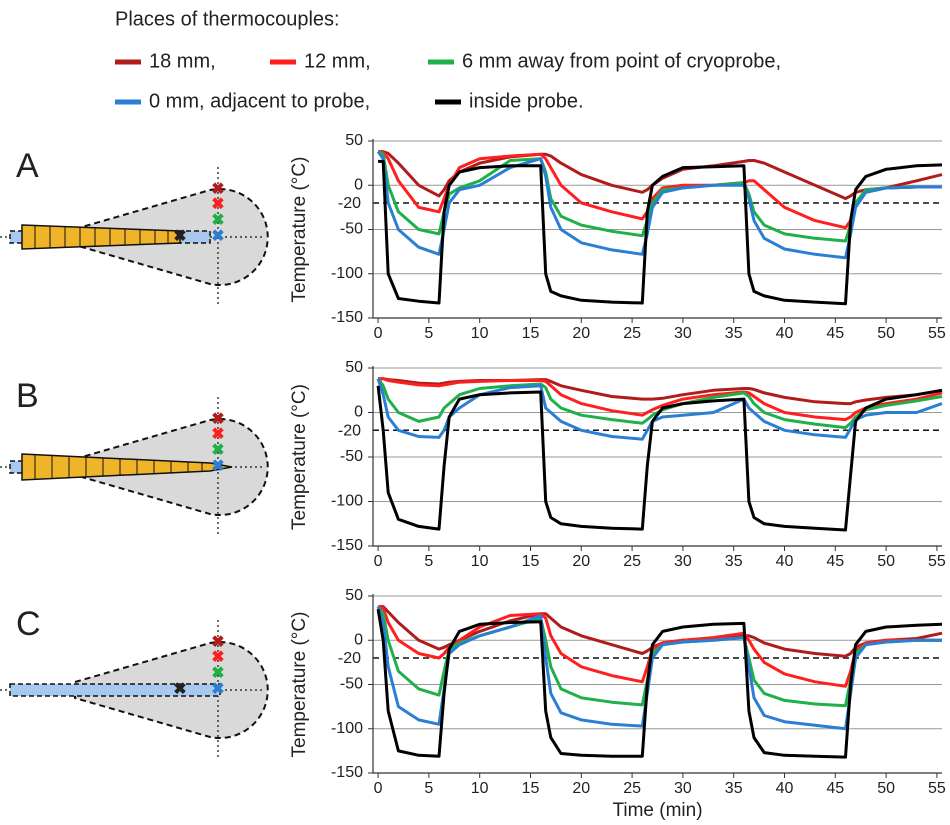 The height and width of the screenshot is (825, 950). I want to click on diagram-c: ✖, so click(134, 690).